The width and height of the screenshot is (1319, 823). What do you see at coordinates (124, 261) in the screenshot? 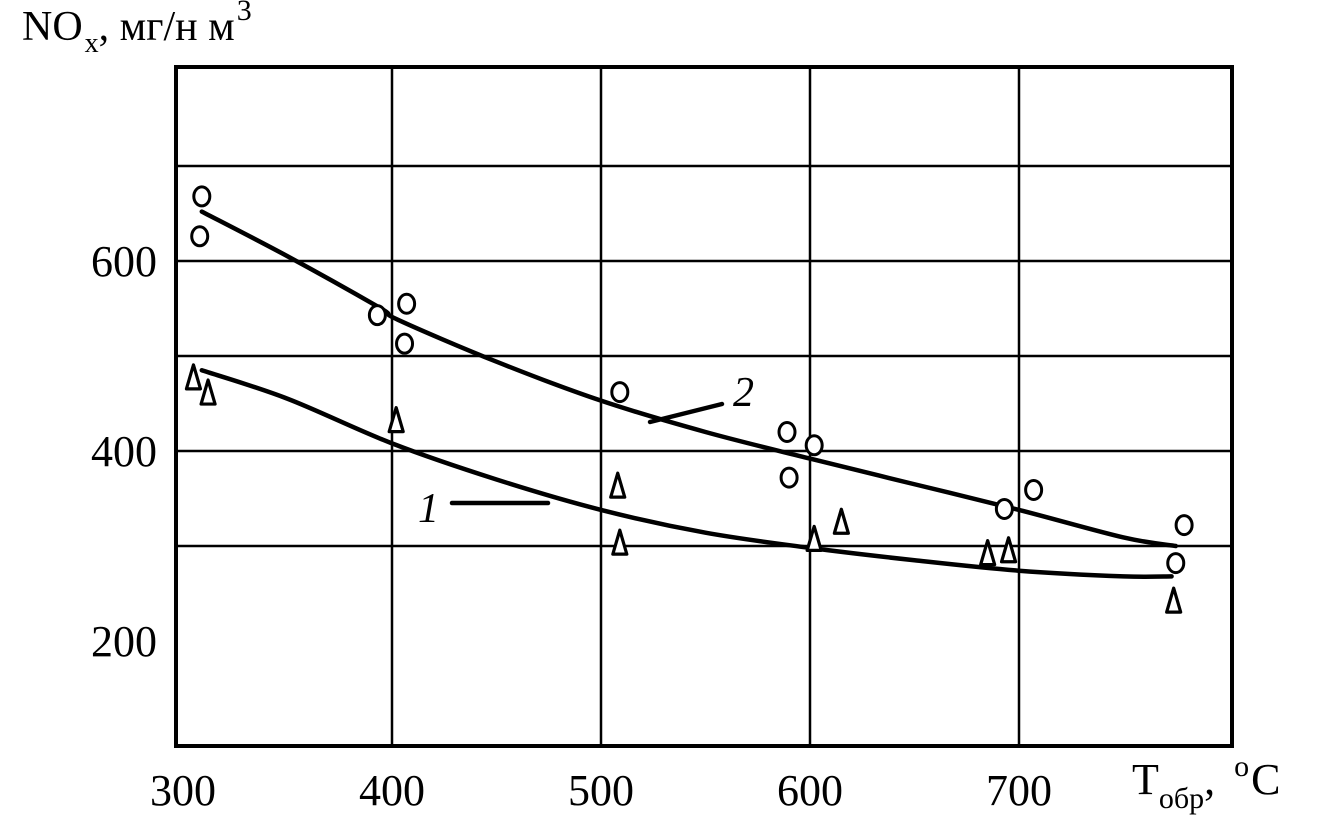
I see `y-tick-label: 600` at bounding box center [124, 261].